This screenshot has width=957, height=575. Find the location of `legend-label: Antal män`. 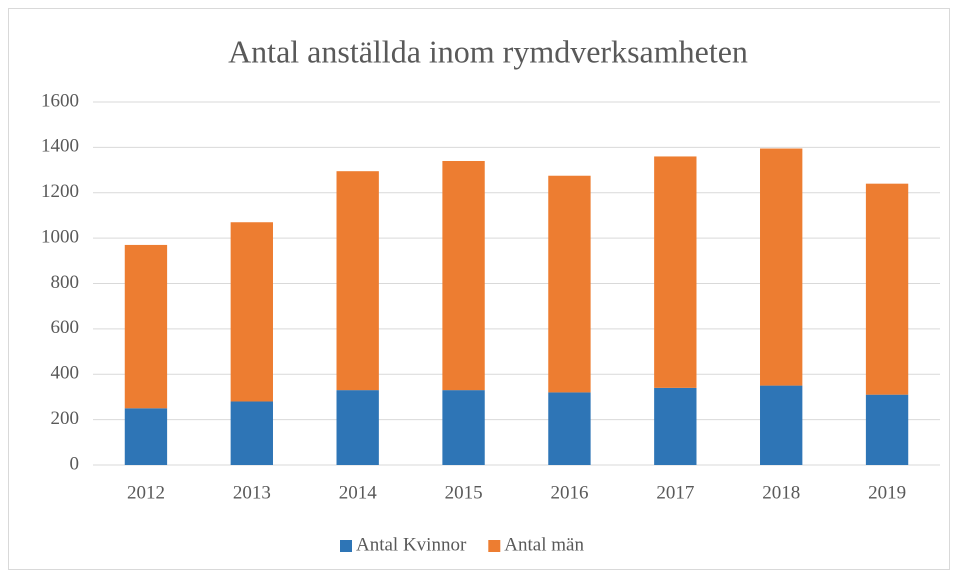

legend-label: Antal män is located at coordinates (544, 544).